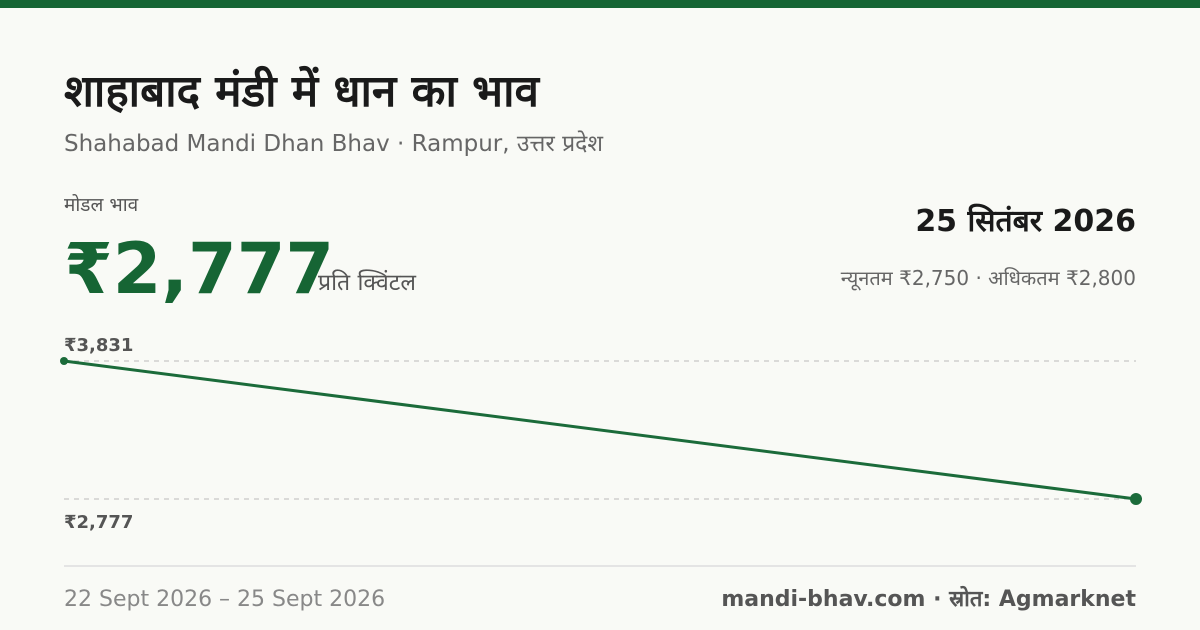 This screenshot has width=1200, height=630. What do you see at coordinates (367, 282) in the screenshot?
I see `price-unit: प्रति क्विंटल` at bounding box center [367, 282].